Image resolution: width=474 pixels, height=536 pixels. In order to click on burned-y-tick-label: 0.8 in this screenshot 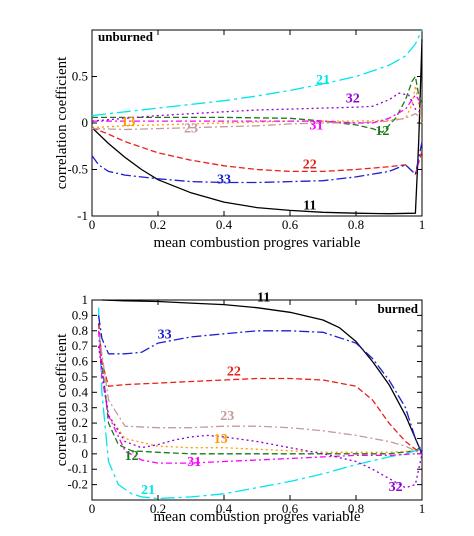, I will do `click(80, 330)`.